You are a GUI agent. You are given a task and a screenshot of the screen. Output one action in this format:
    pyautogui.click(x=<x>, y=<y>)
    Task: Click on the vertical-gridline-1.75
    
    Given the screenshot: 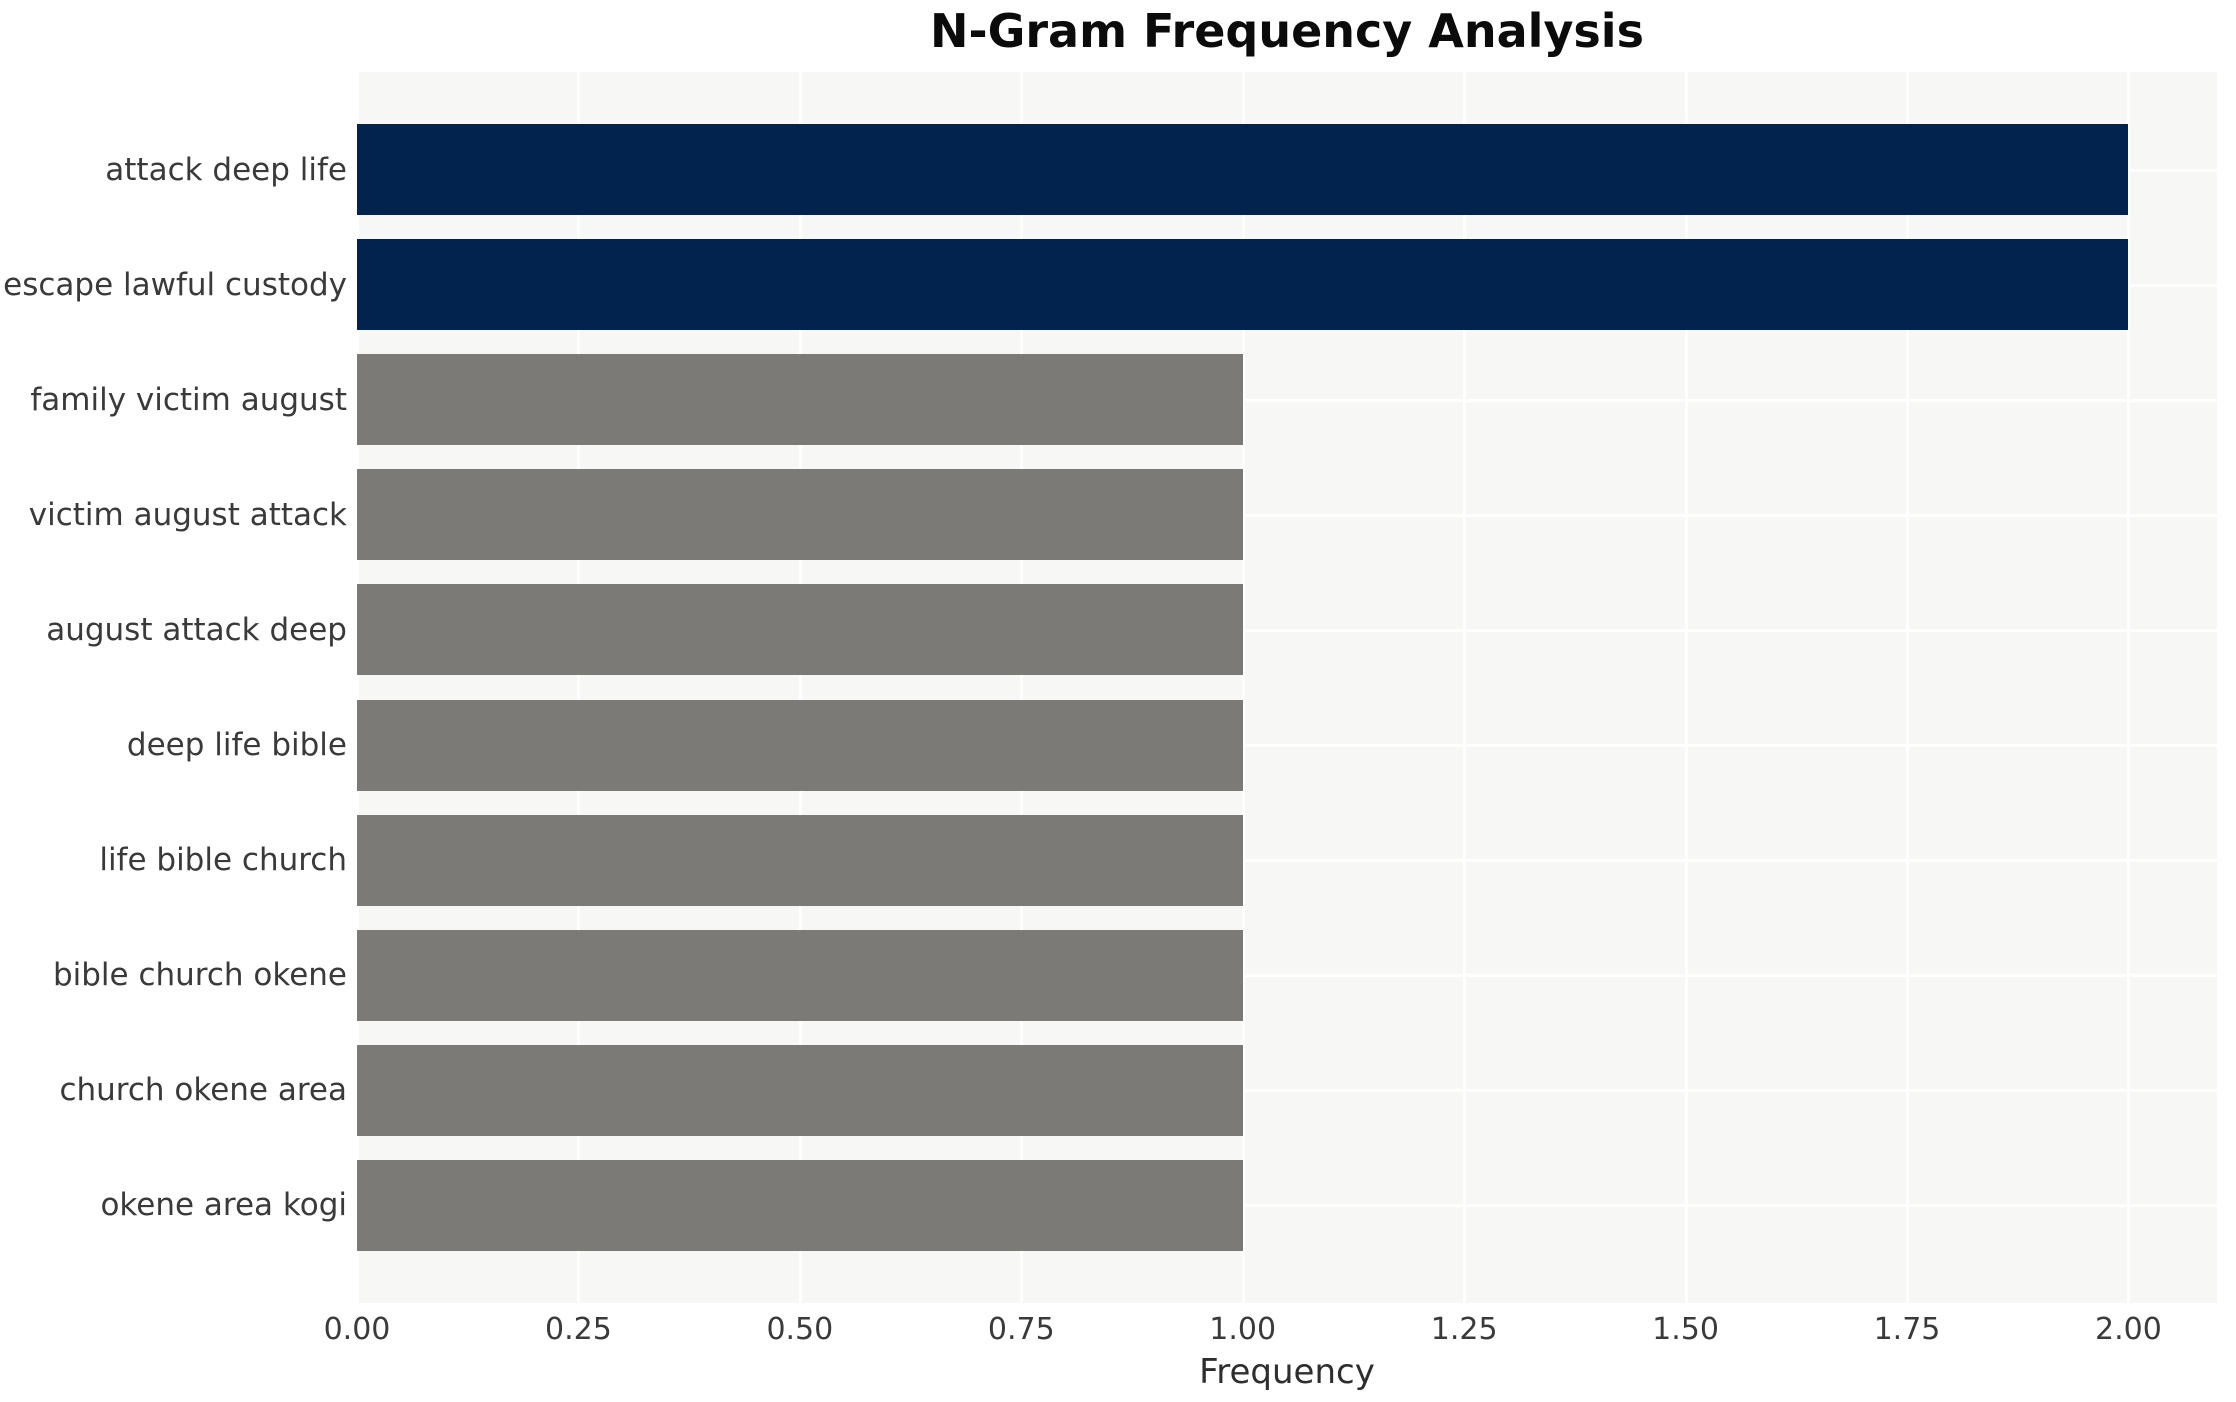 What is the action you would take?
    pyautogui.click(x=1907, y=687)
    